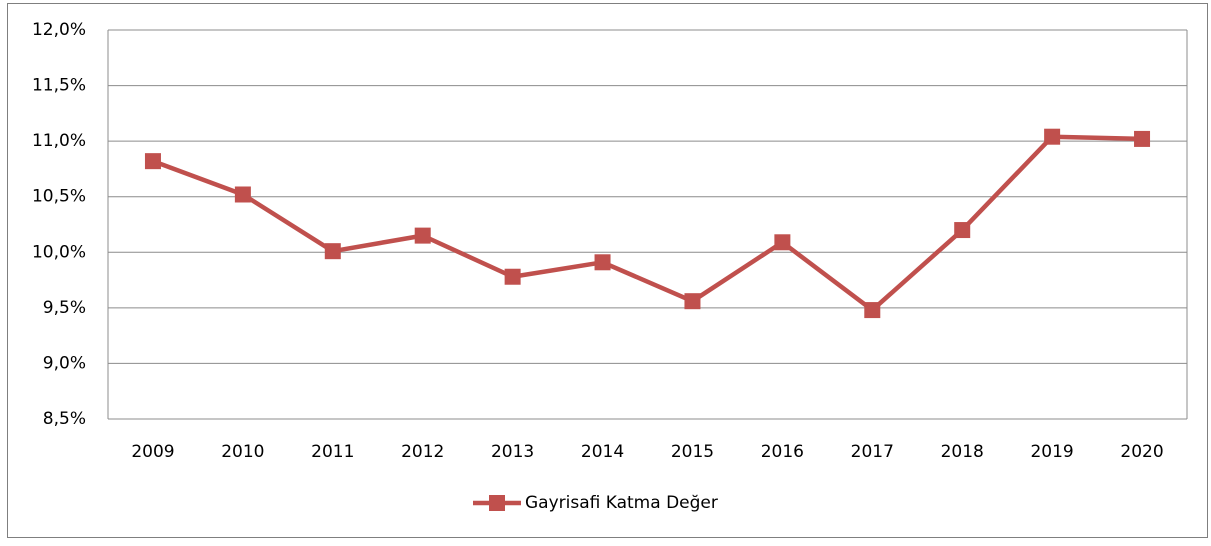 This screenshot has width=1211, height=546. I want to click on y-tick-label: 9,0%, so click(64, 363).